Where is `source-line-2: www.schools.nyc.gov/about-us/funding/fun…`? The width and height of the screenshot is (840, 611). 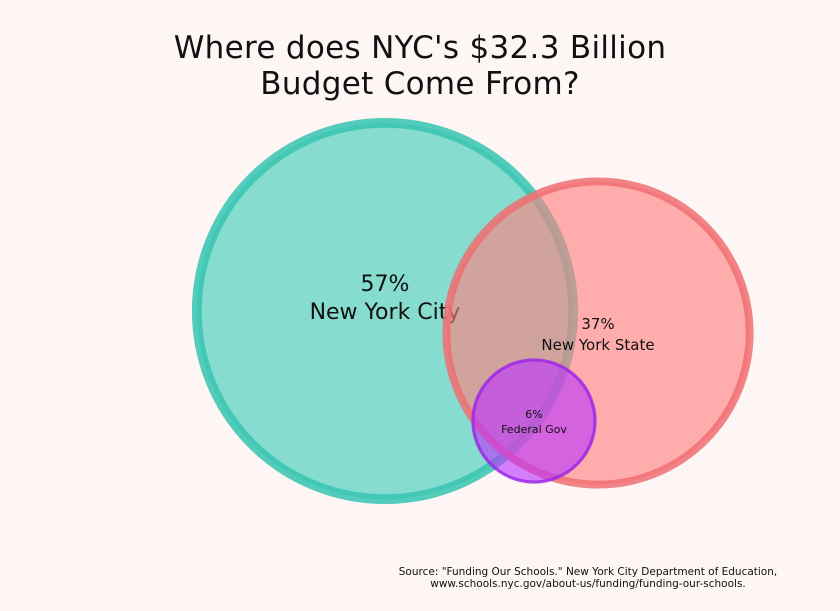
source-line-2: www.schools.nyc.gov/about-us/funding/fun… is located at coordinates (588, 584).